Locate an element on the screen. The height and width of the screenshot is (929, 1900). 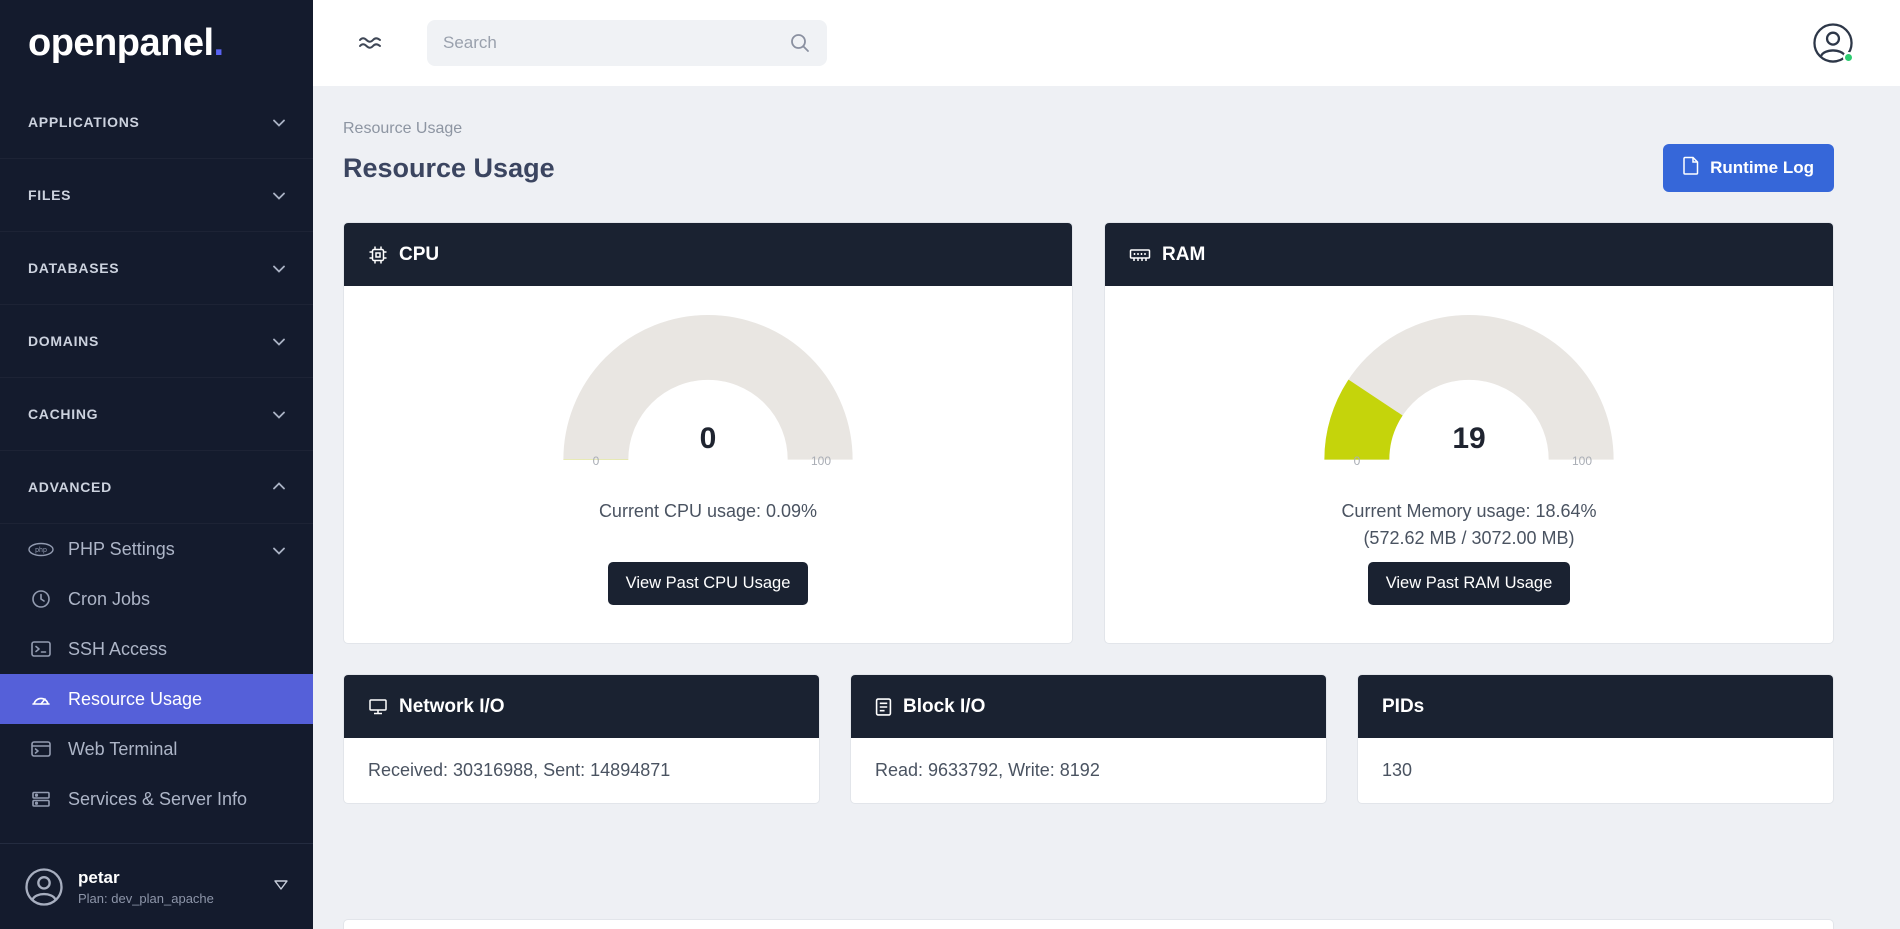
ram-gauge-min-tick: 0 is located at coordinates (1357, 461).